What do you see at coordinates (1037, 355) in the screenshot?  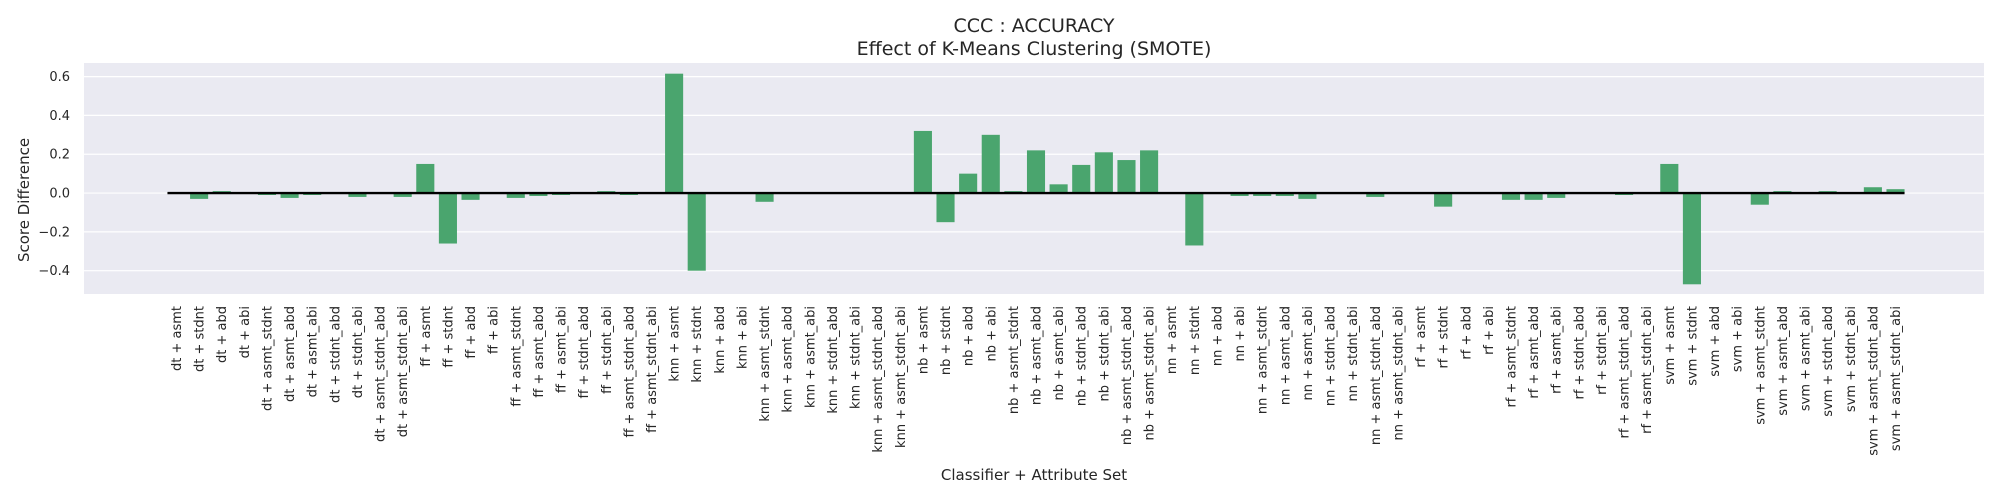 I see `x-tick-label: nb + asmt_abd` at bounding box center [1037, 355].